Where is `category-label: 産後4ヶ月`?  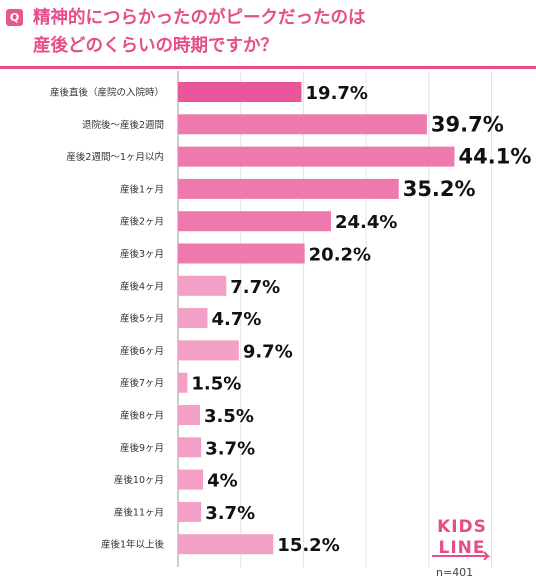 category-label: 産後4ヶ月 is located at coordinates (142, 286).